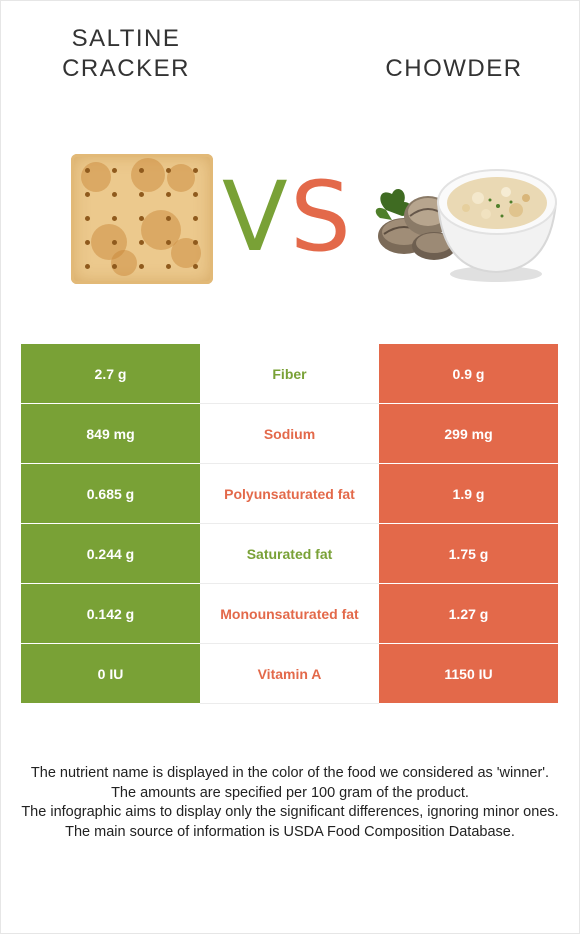 This screenshot has height=934, width=580. Describe the element at coordinates (110, 553) in the screenshot. I see `left-food-value: 0.244 g` at that location.